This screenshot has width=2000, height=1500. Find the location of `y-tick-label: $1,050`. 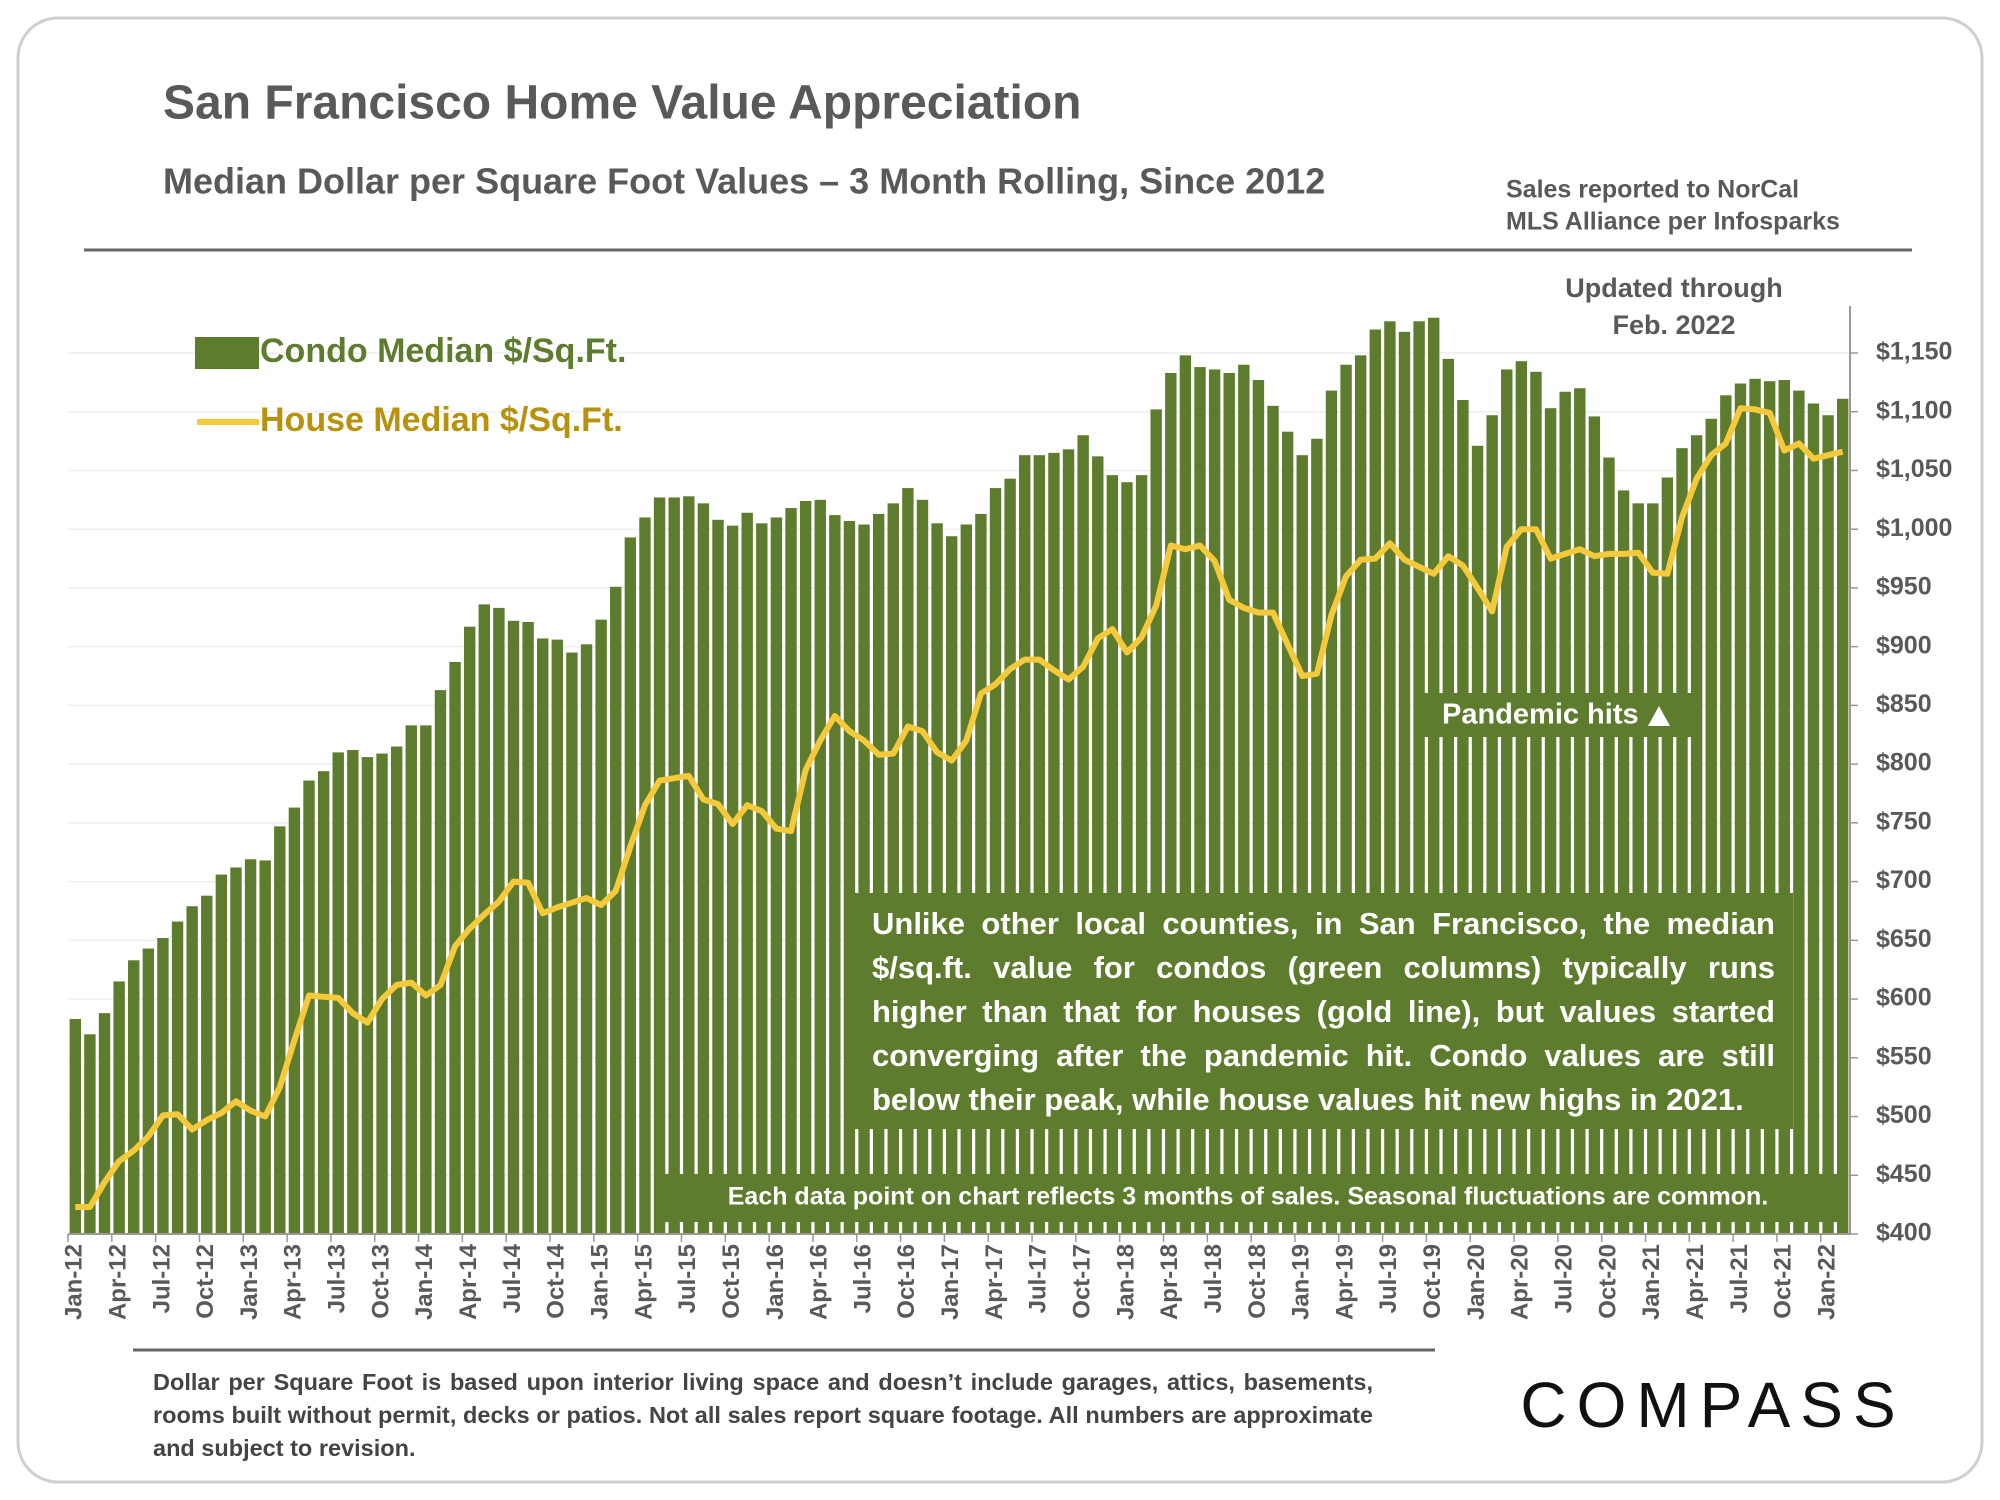

y-tick-label: $1,050 is located at coordinates (1914, 469).